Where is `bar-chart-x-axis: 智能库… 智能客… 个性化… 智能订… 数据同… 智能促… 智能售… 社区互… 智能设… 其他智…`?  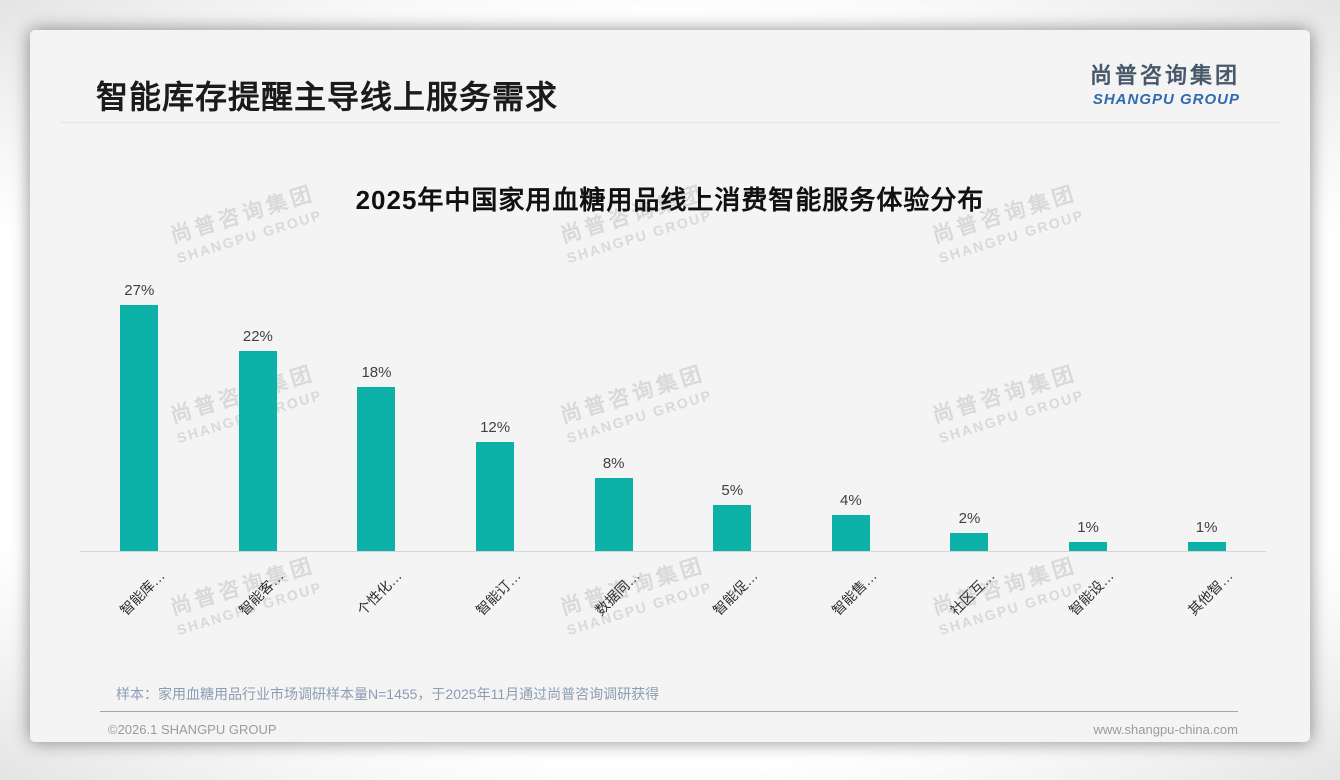
bar-chart-x-axis: 智能库… 智能客… 个性化… 智能订… 数据同… 智能促… 智能售… 社区互… 智能设… 其他智… is located at coordinates (673, 601).